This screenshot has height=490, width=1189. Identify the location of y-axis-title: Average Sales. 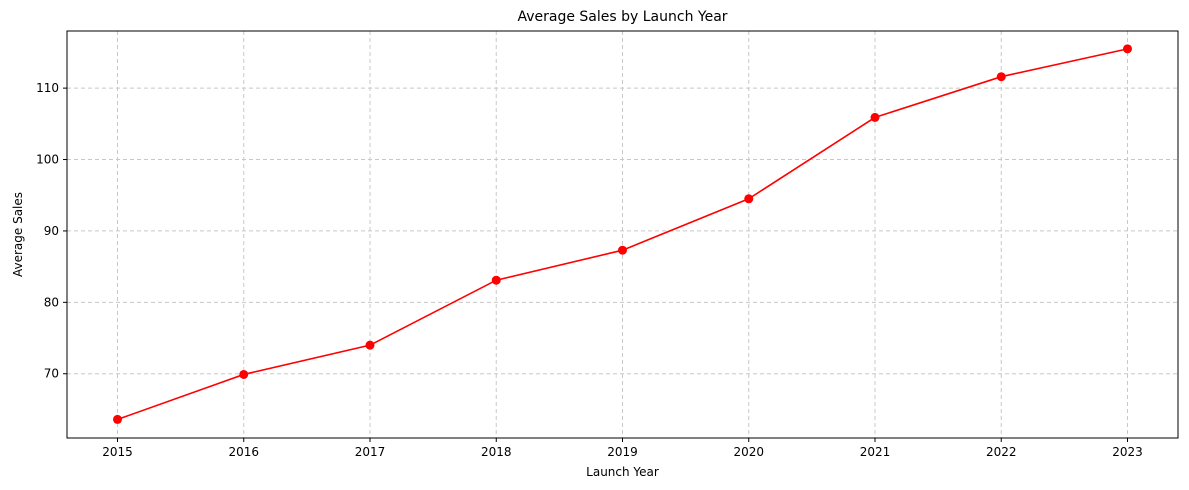
(18, 234).